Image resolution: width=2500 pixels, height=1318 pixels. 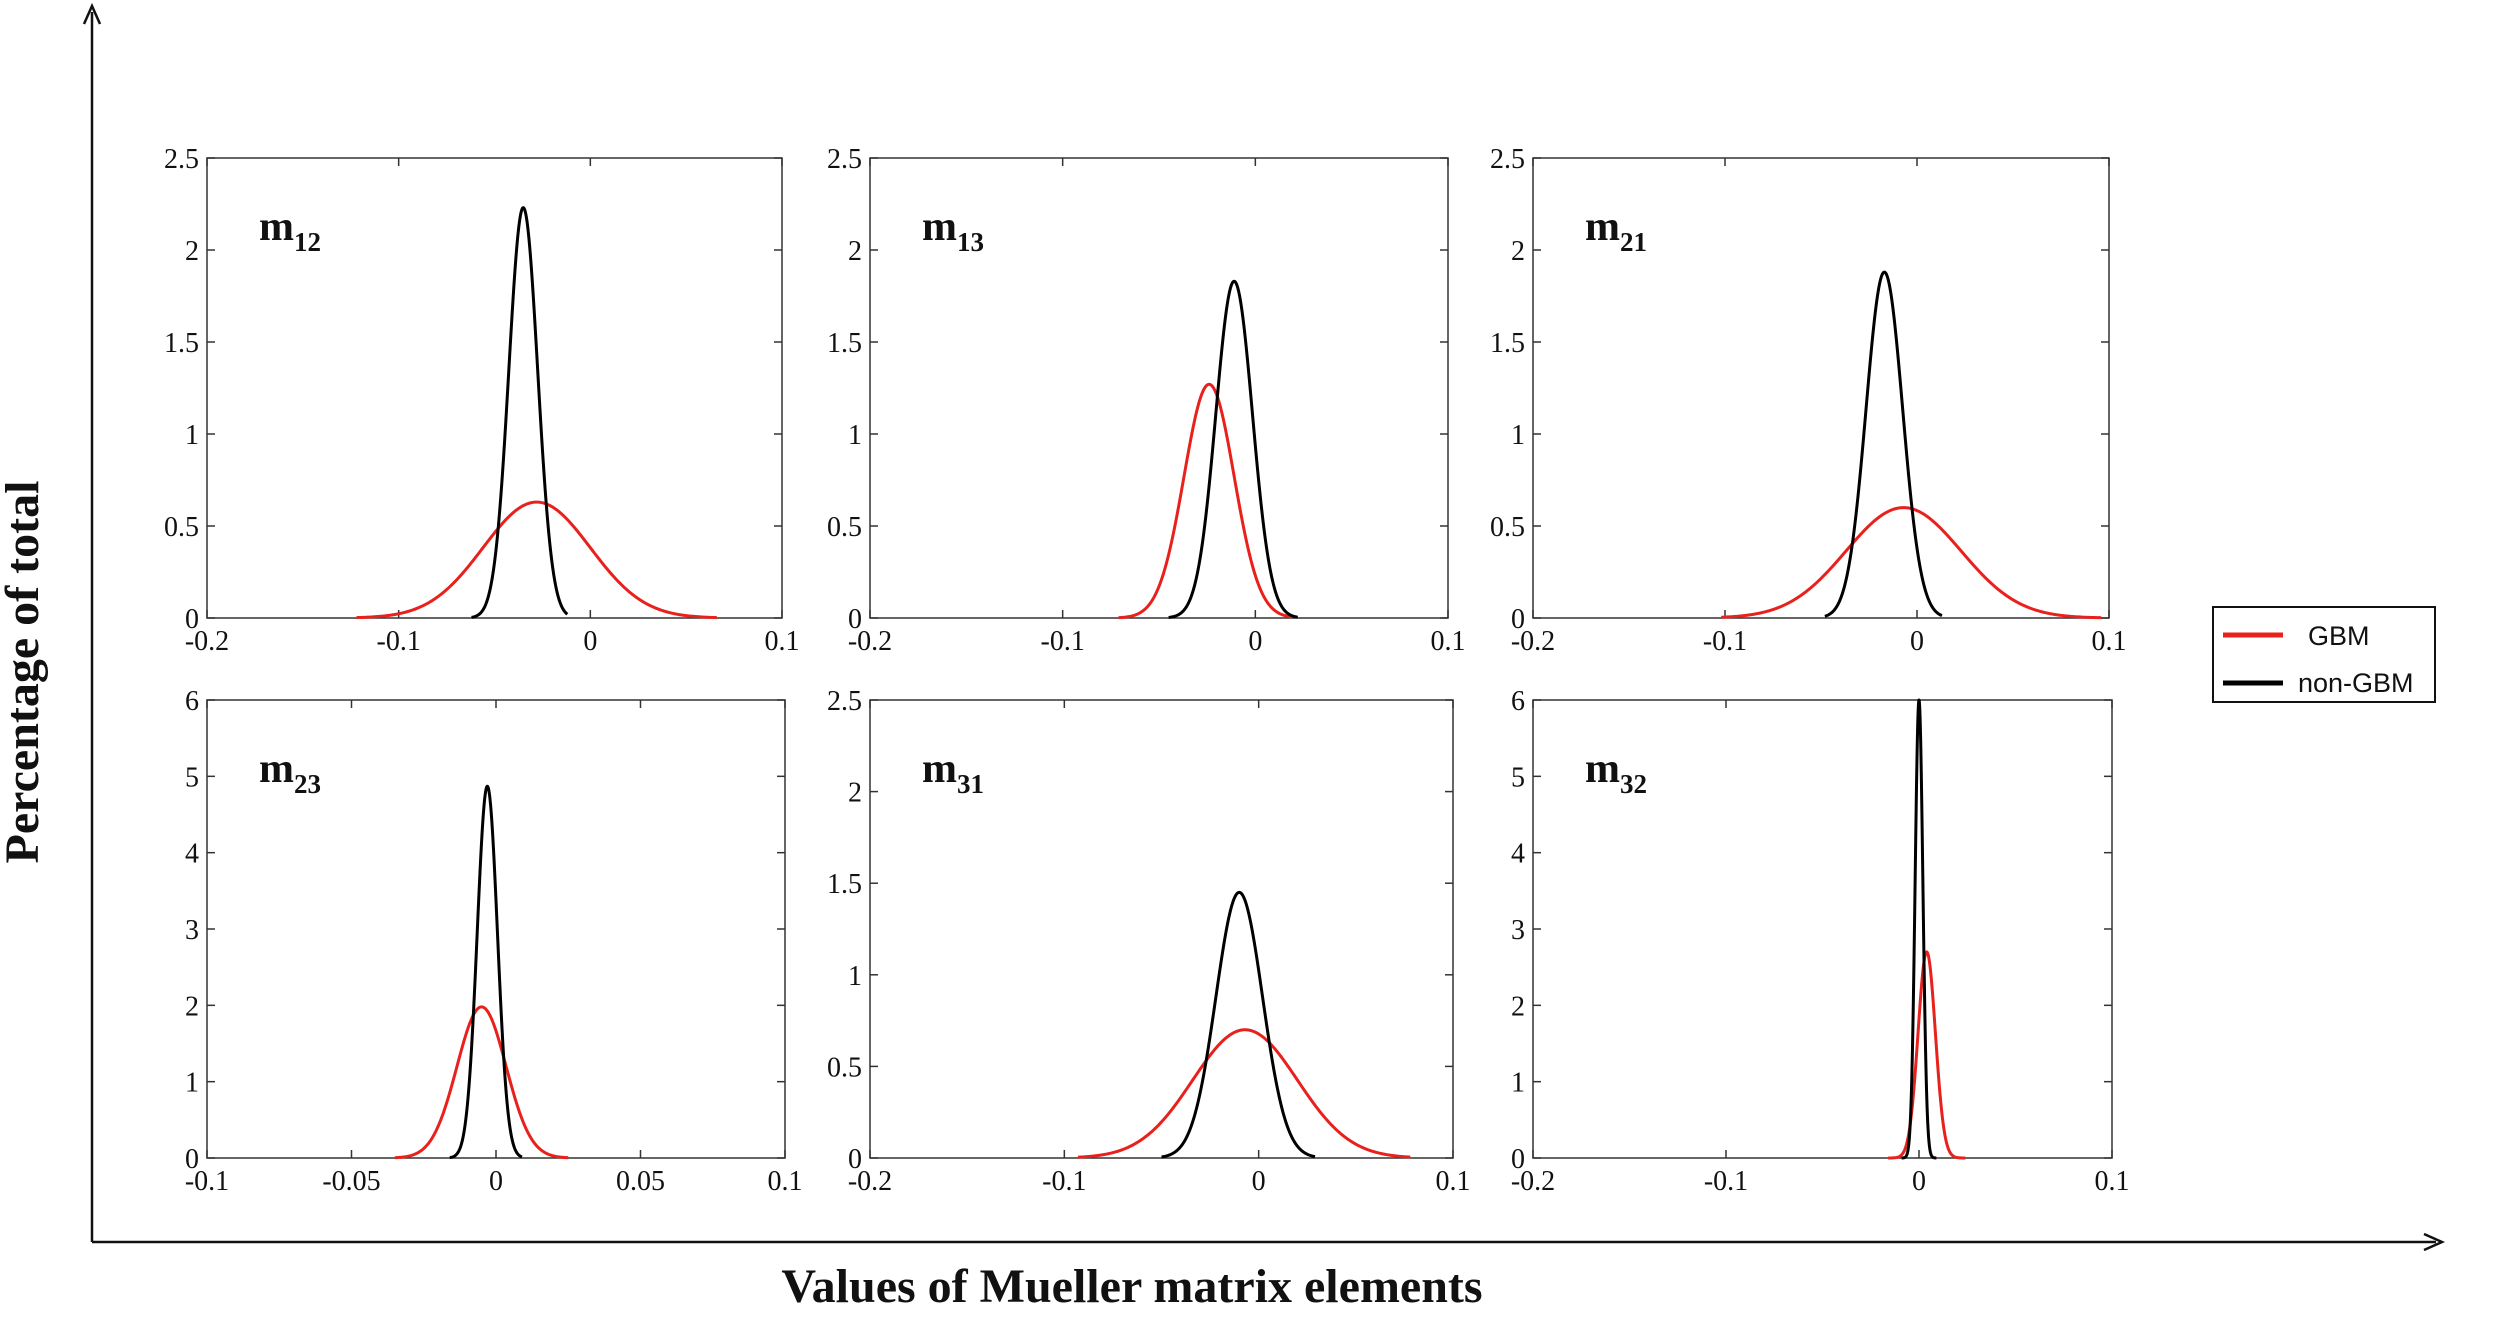 I want to click on outer-x-arrowhead, so click(x=2434, y=1242).